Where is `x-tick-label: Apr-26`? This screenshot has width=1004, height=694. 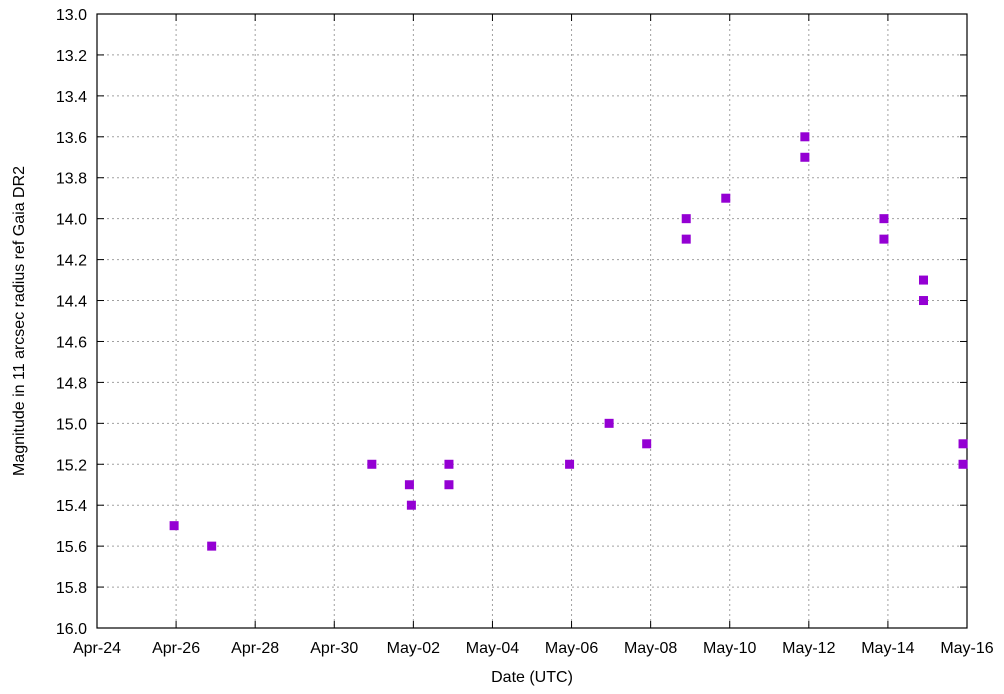
x-tick-label: Apr-26 is located at coordinates (176, 648).